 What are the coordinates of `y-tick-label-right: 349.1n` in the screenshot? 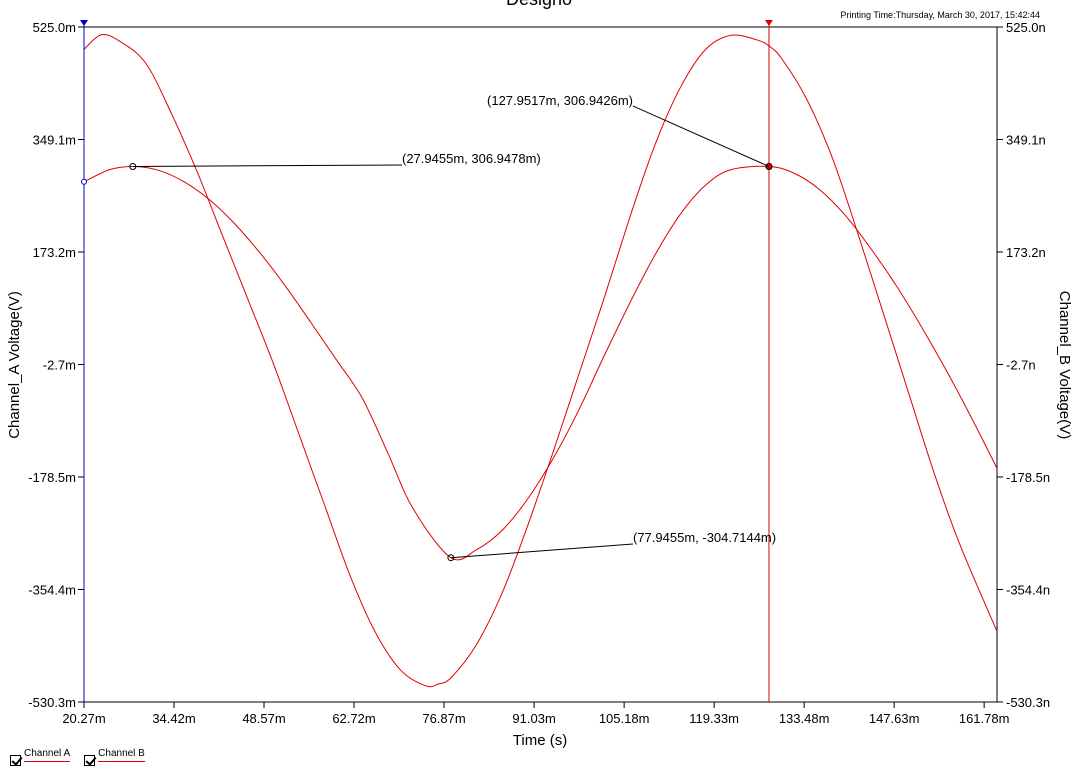 It's located at (1026, 140).